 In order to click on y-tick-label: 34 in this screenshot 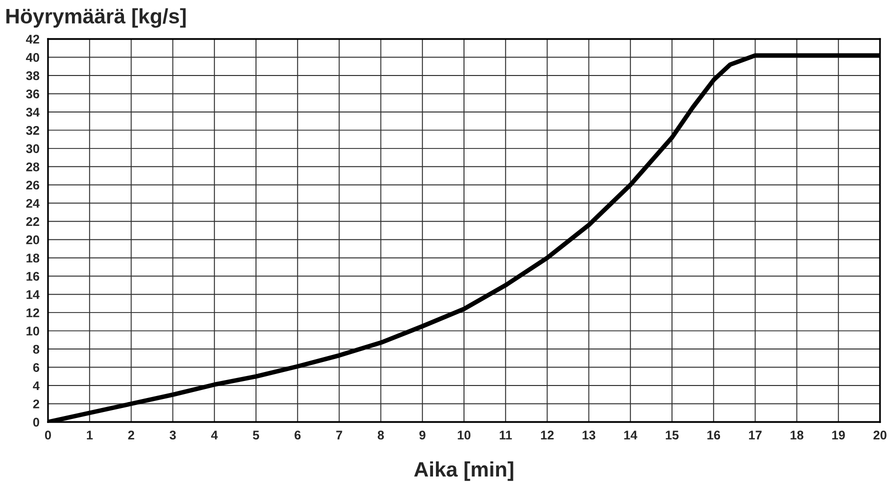, I will do `click(33, 112)`.